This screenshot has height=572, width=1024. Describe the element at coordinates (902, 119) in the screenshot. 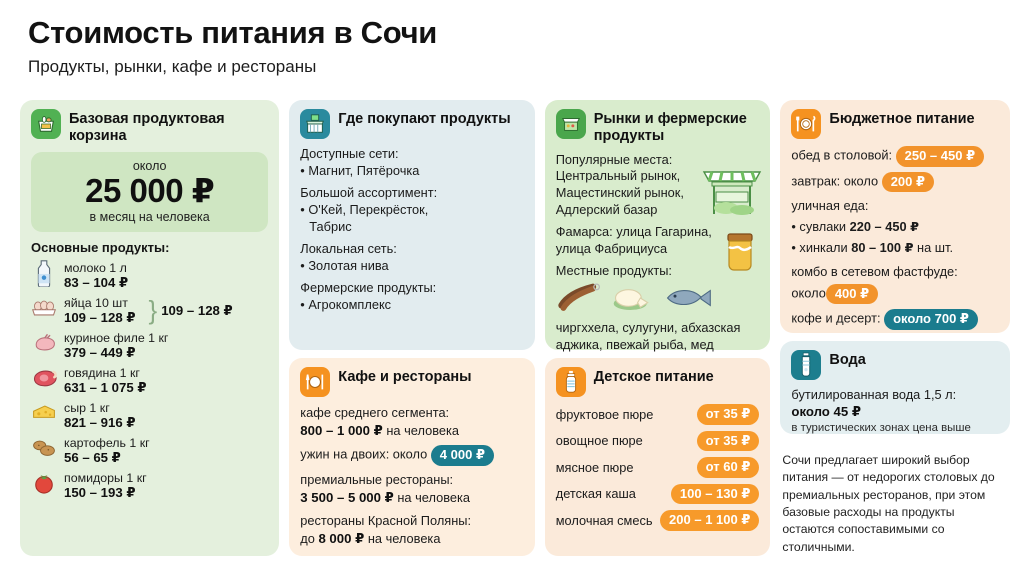

I see `card-title: Бюджетное питание` at that location.